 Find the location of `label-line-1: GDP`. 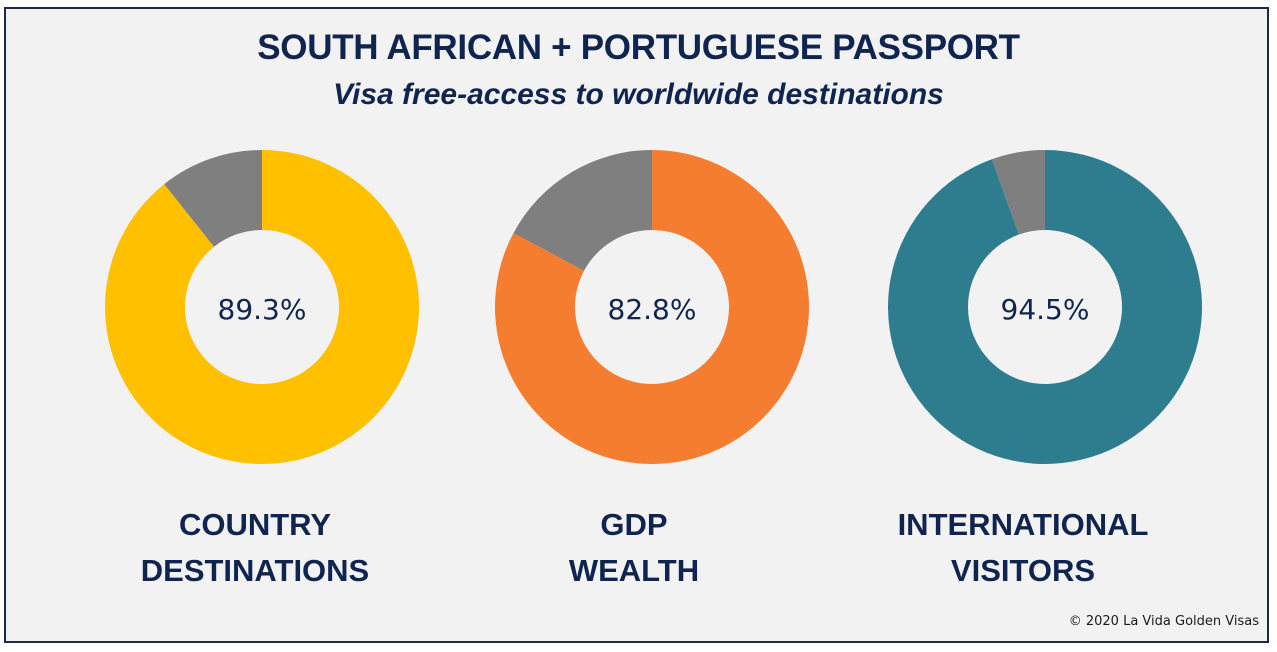

label-line-1: GDP is located at coordinates (634, 524).